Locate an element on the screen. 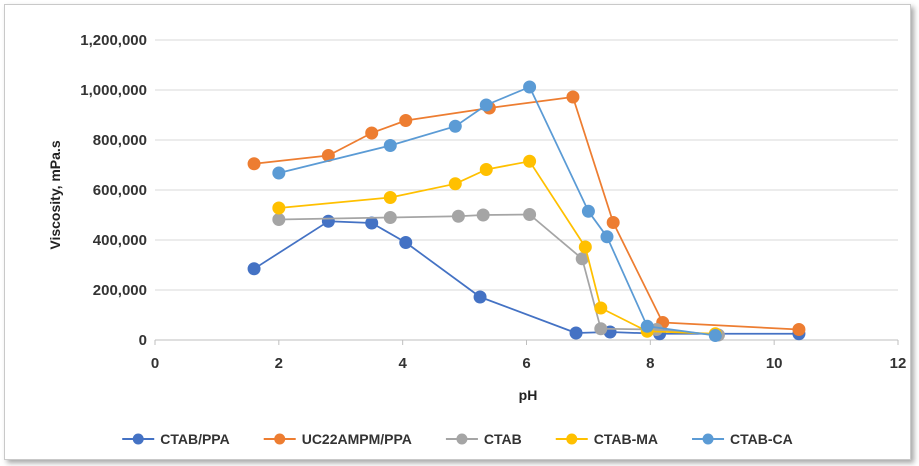 This screenshot has width=919, height=466. y-tick-label: 0 is located at coordinates (143, 340).